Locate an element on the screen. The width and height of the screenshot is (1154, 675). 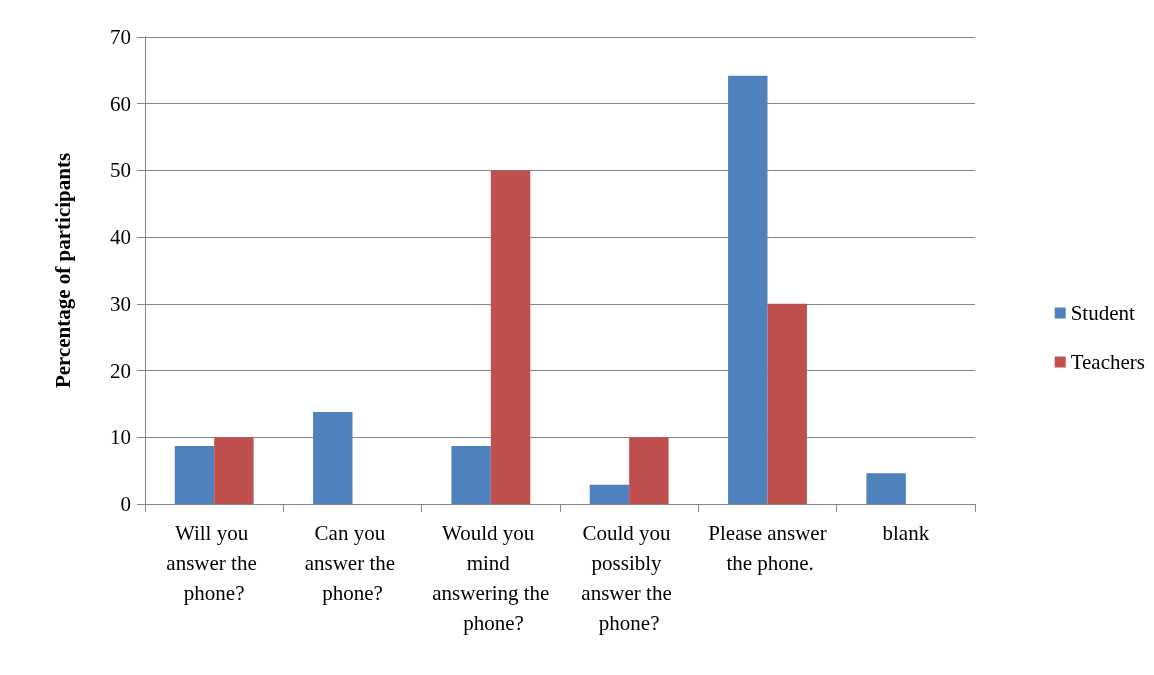
legend-label: Teachers is located at coordinates (1107, 362).